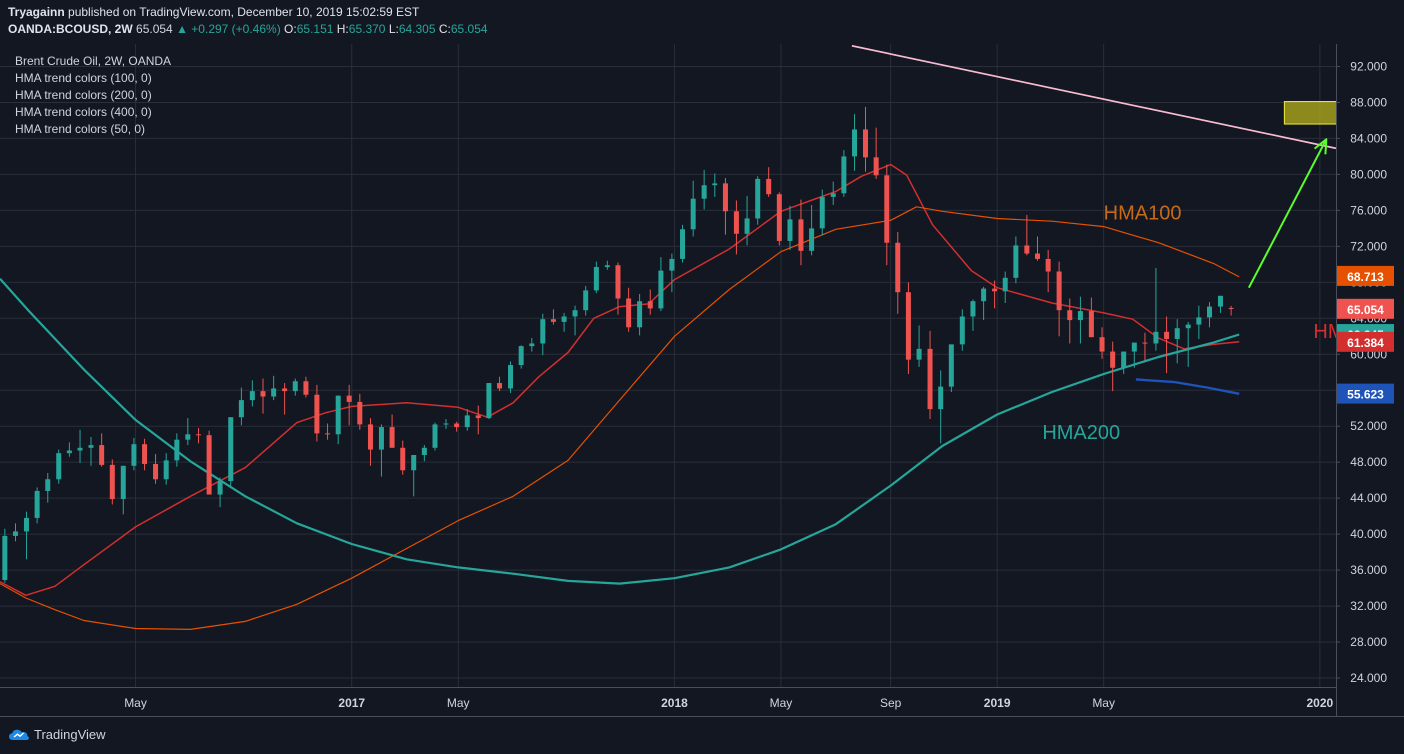 Image resolution: width=1404 pixels, height=754 pixels. What do you see at coordinates (1320, 146) in the screenshot?
I see `projection-arrow-head` at bounding box center [1320, 146].